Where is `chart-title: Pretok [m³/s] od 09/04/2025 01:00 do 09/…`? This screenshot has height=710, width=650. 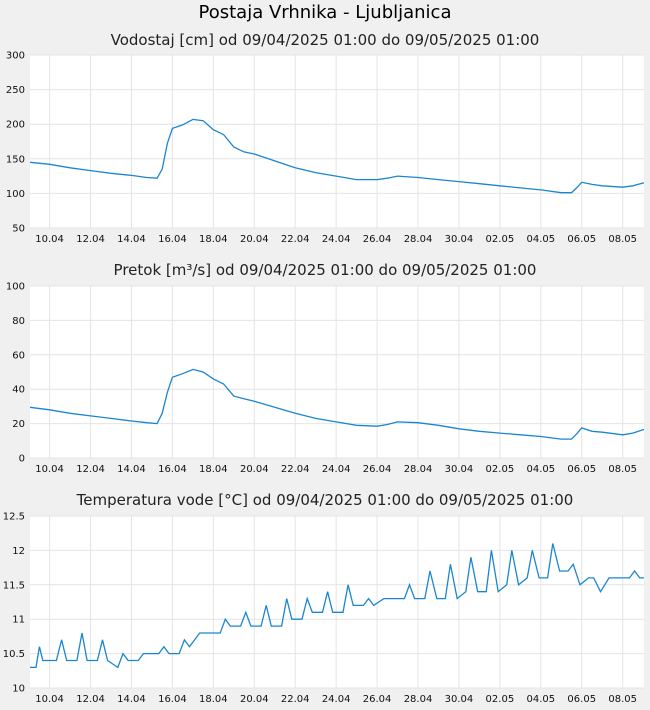
chart-title: Pretok [m³/s] od 09/04/2025 01:00 do 09/… is located at coordinates (325, 270).